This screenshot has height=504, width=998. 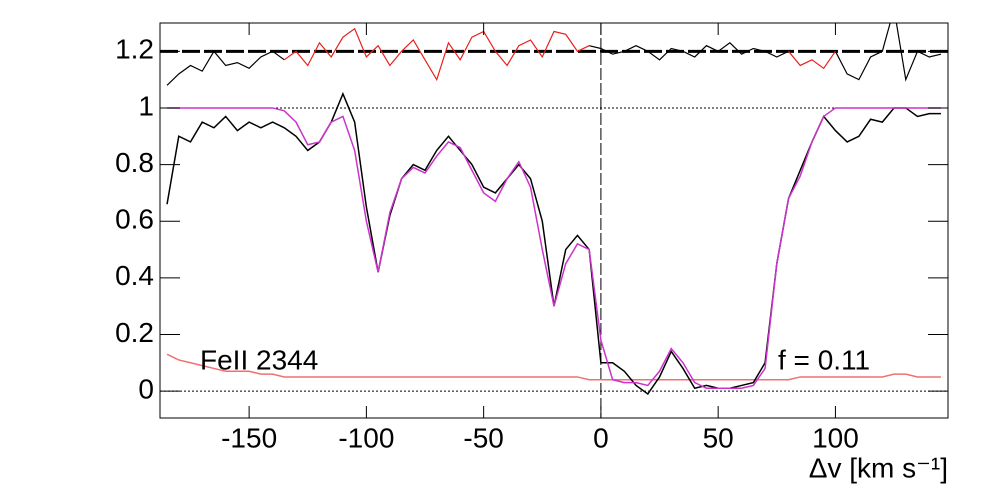 I want to click on x-tick-label: 50, so click(x=718, y=437).